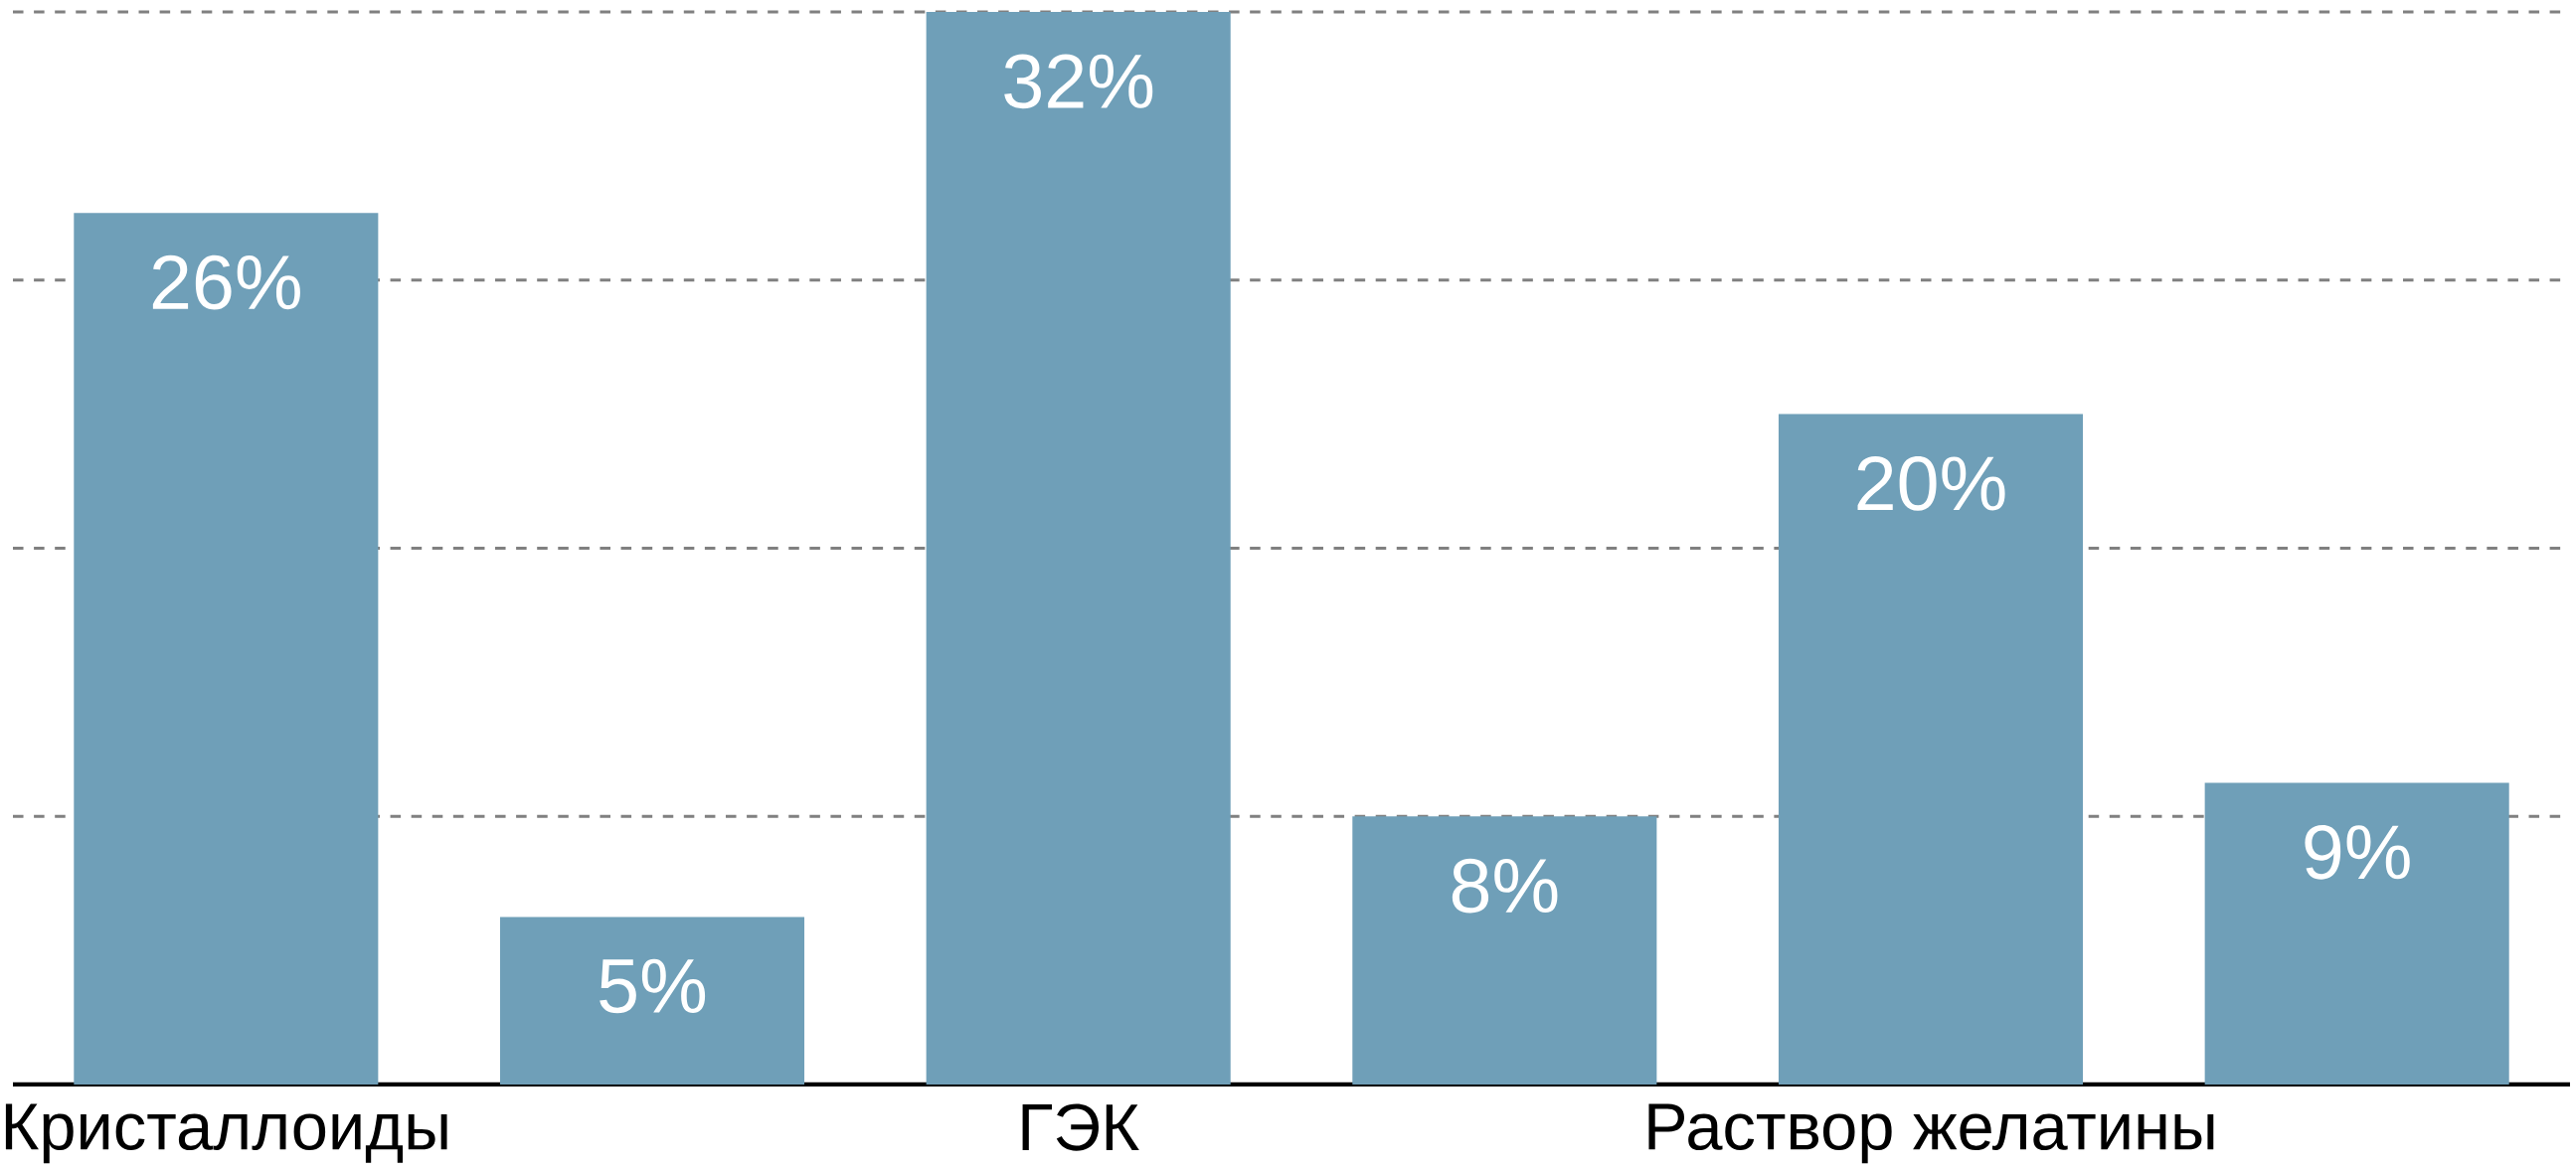 The height and width of the screenshot is (1171, 2576). What do you see at coordinates (1505, 886) in the screenshot?
I see `data-label: 8%` at bounding box center [1505, 886].